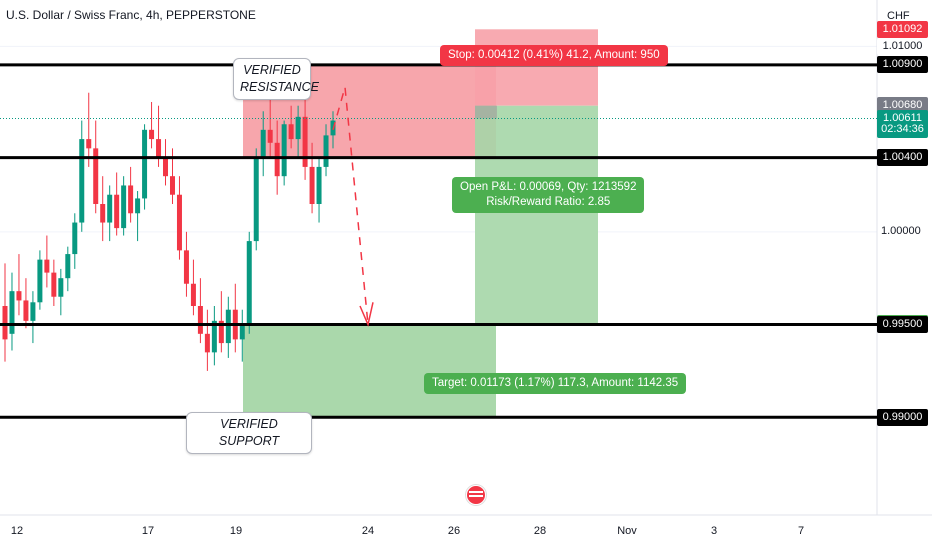 The width and height of the screenshot is (932, 550). Describe the element at coordinates (627, 531) in the screenshot. I see `x-tick-6: Nov` at that location.